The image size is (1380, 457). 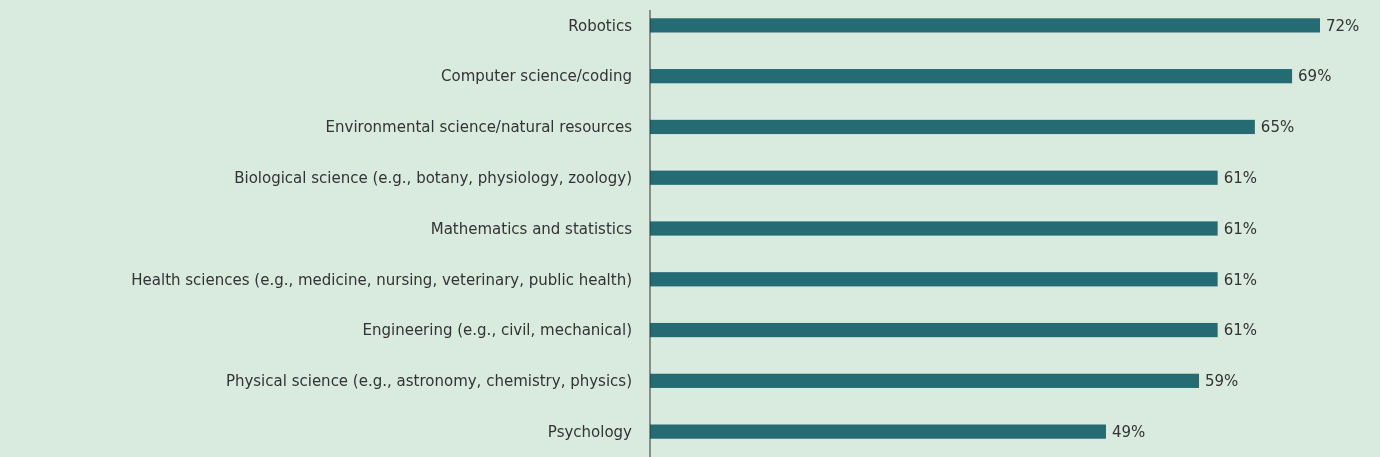 I want to click on data-label: 72%, so click(x=1343, y=25).